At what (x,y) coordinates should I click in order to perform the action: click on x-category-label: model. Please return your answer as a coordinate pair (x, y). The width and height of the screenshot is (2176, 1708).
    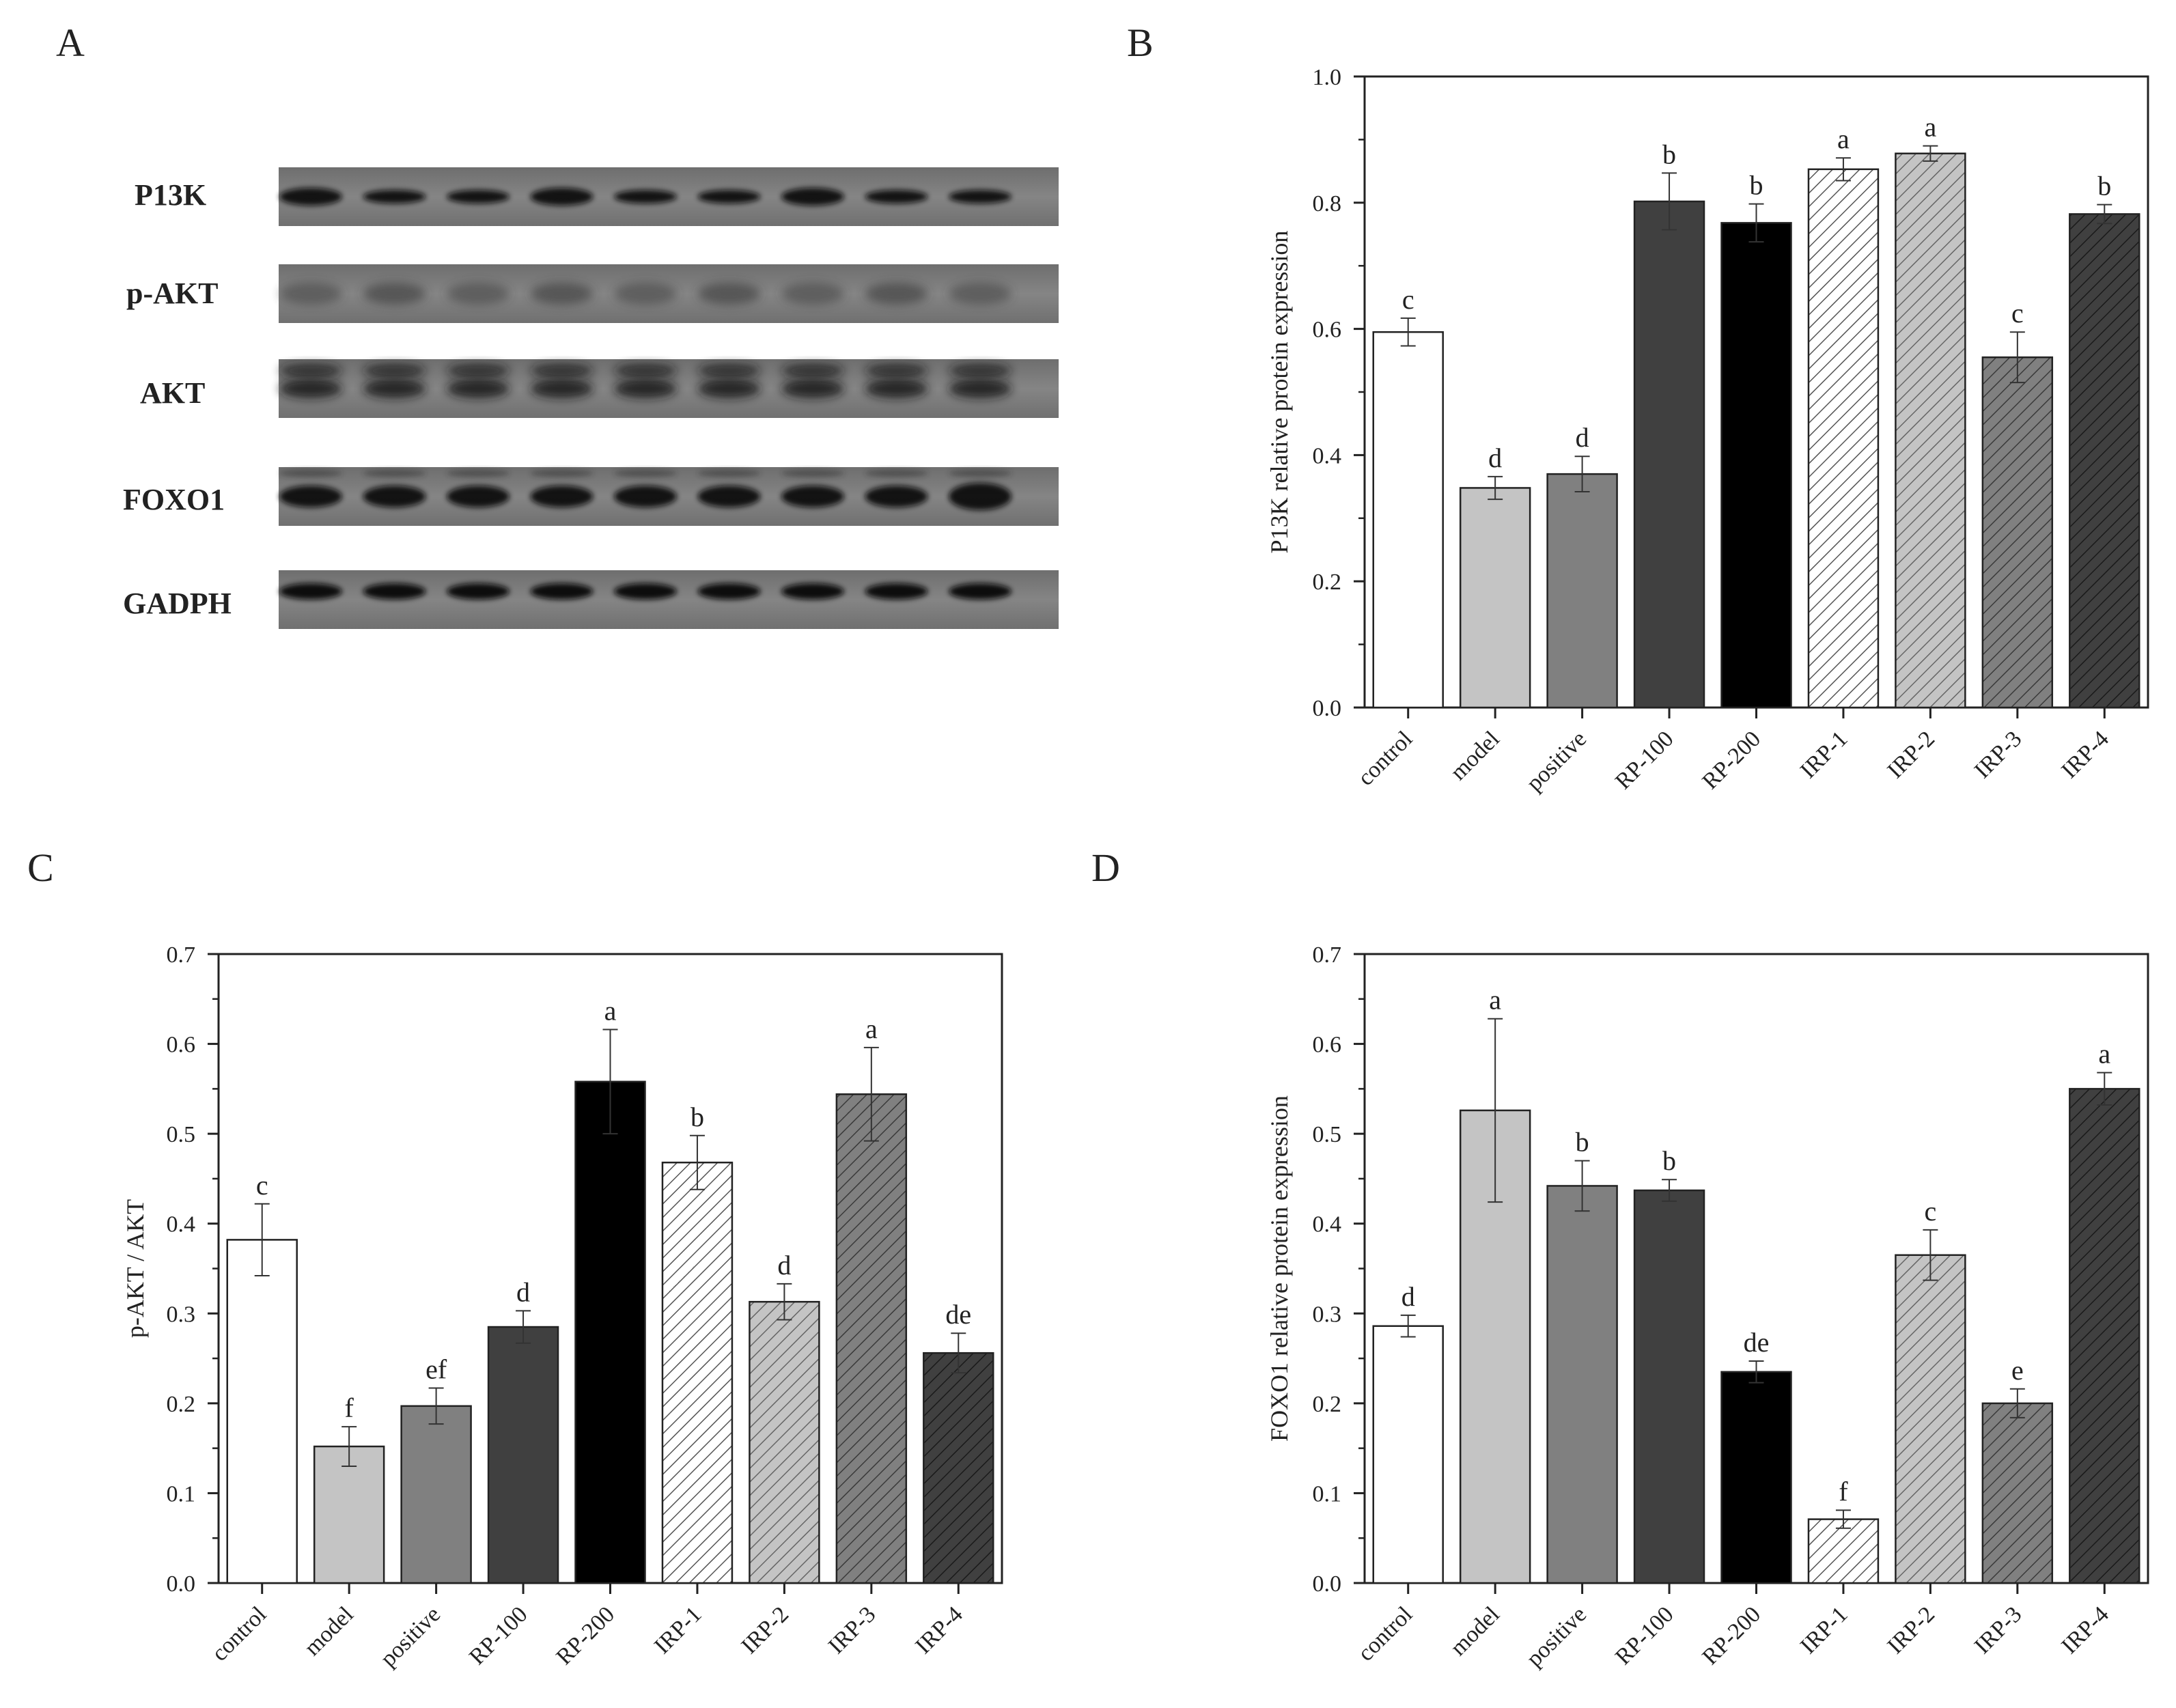
    Looking at the image, I should click on (1475, 755).